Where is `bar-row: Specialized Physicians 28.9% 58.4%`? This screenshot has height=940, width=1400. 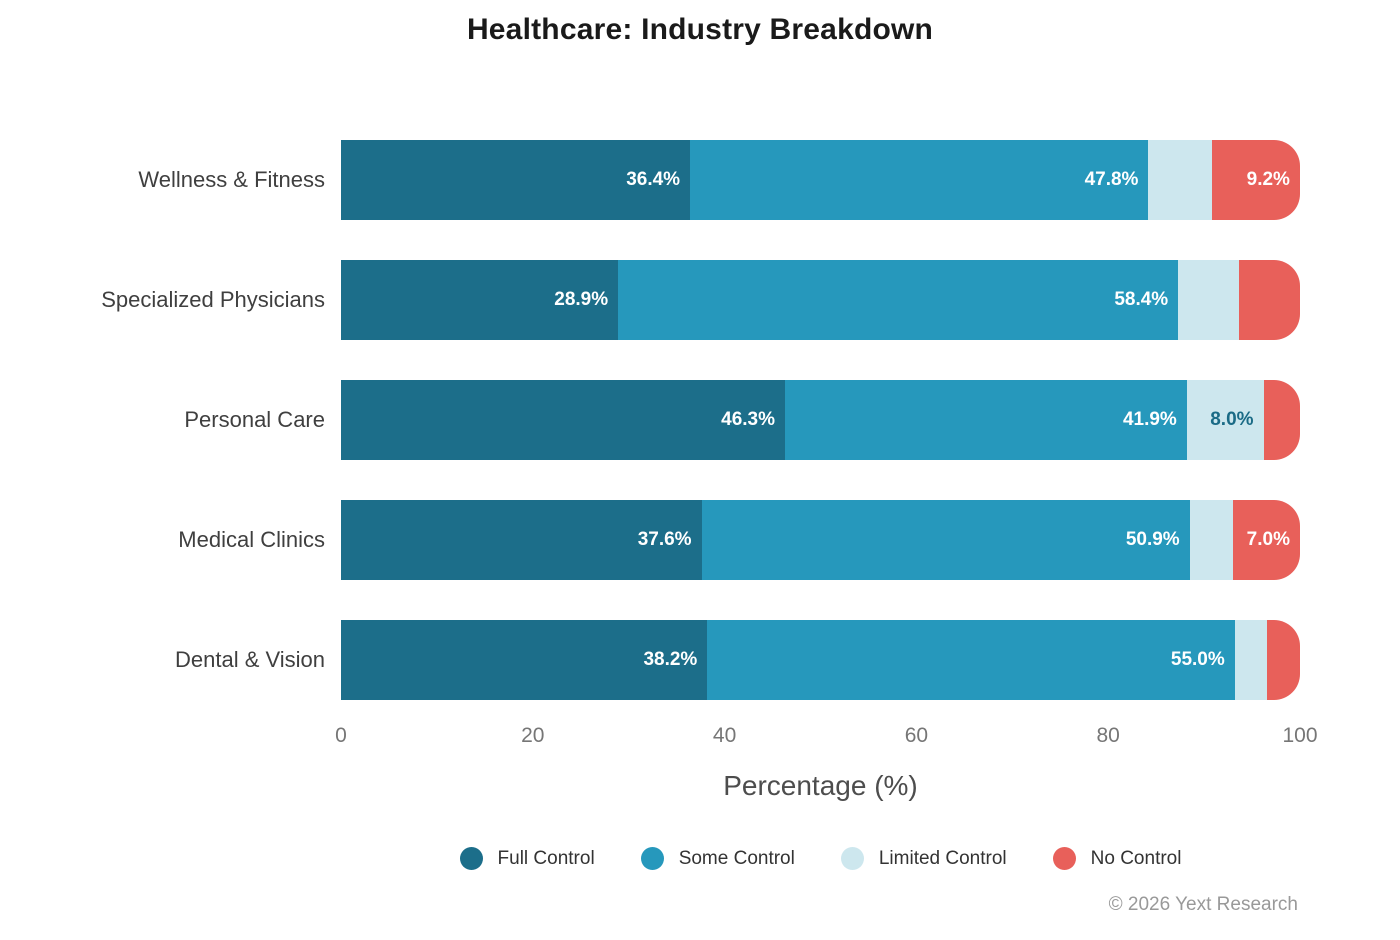 bar-row: Specialized Physicians 28.9% 58.4% is located at coordinates (650, 300).